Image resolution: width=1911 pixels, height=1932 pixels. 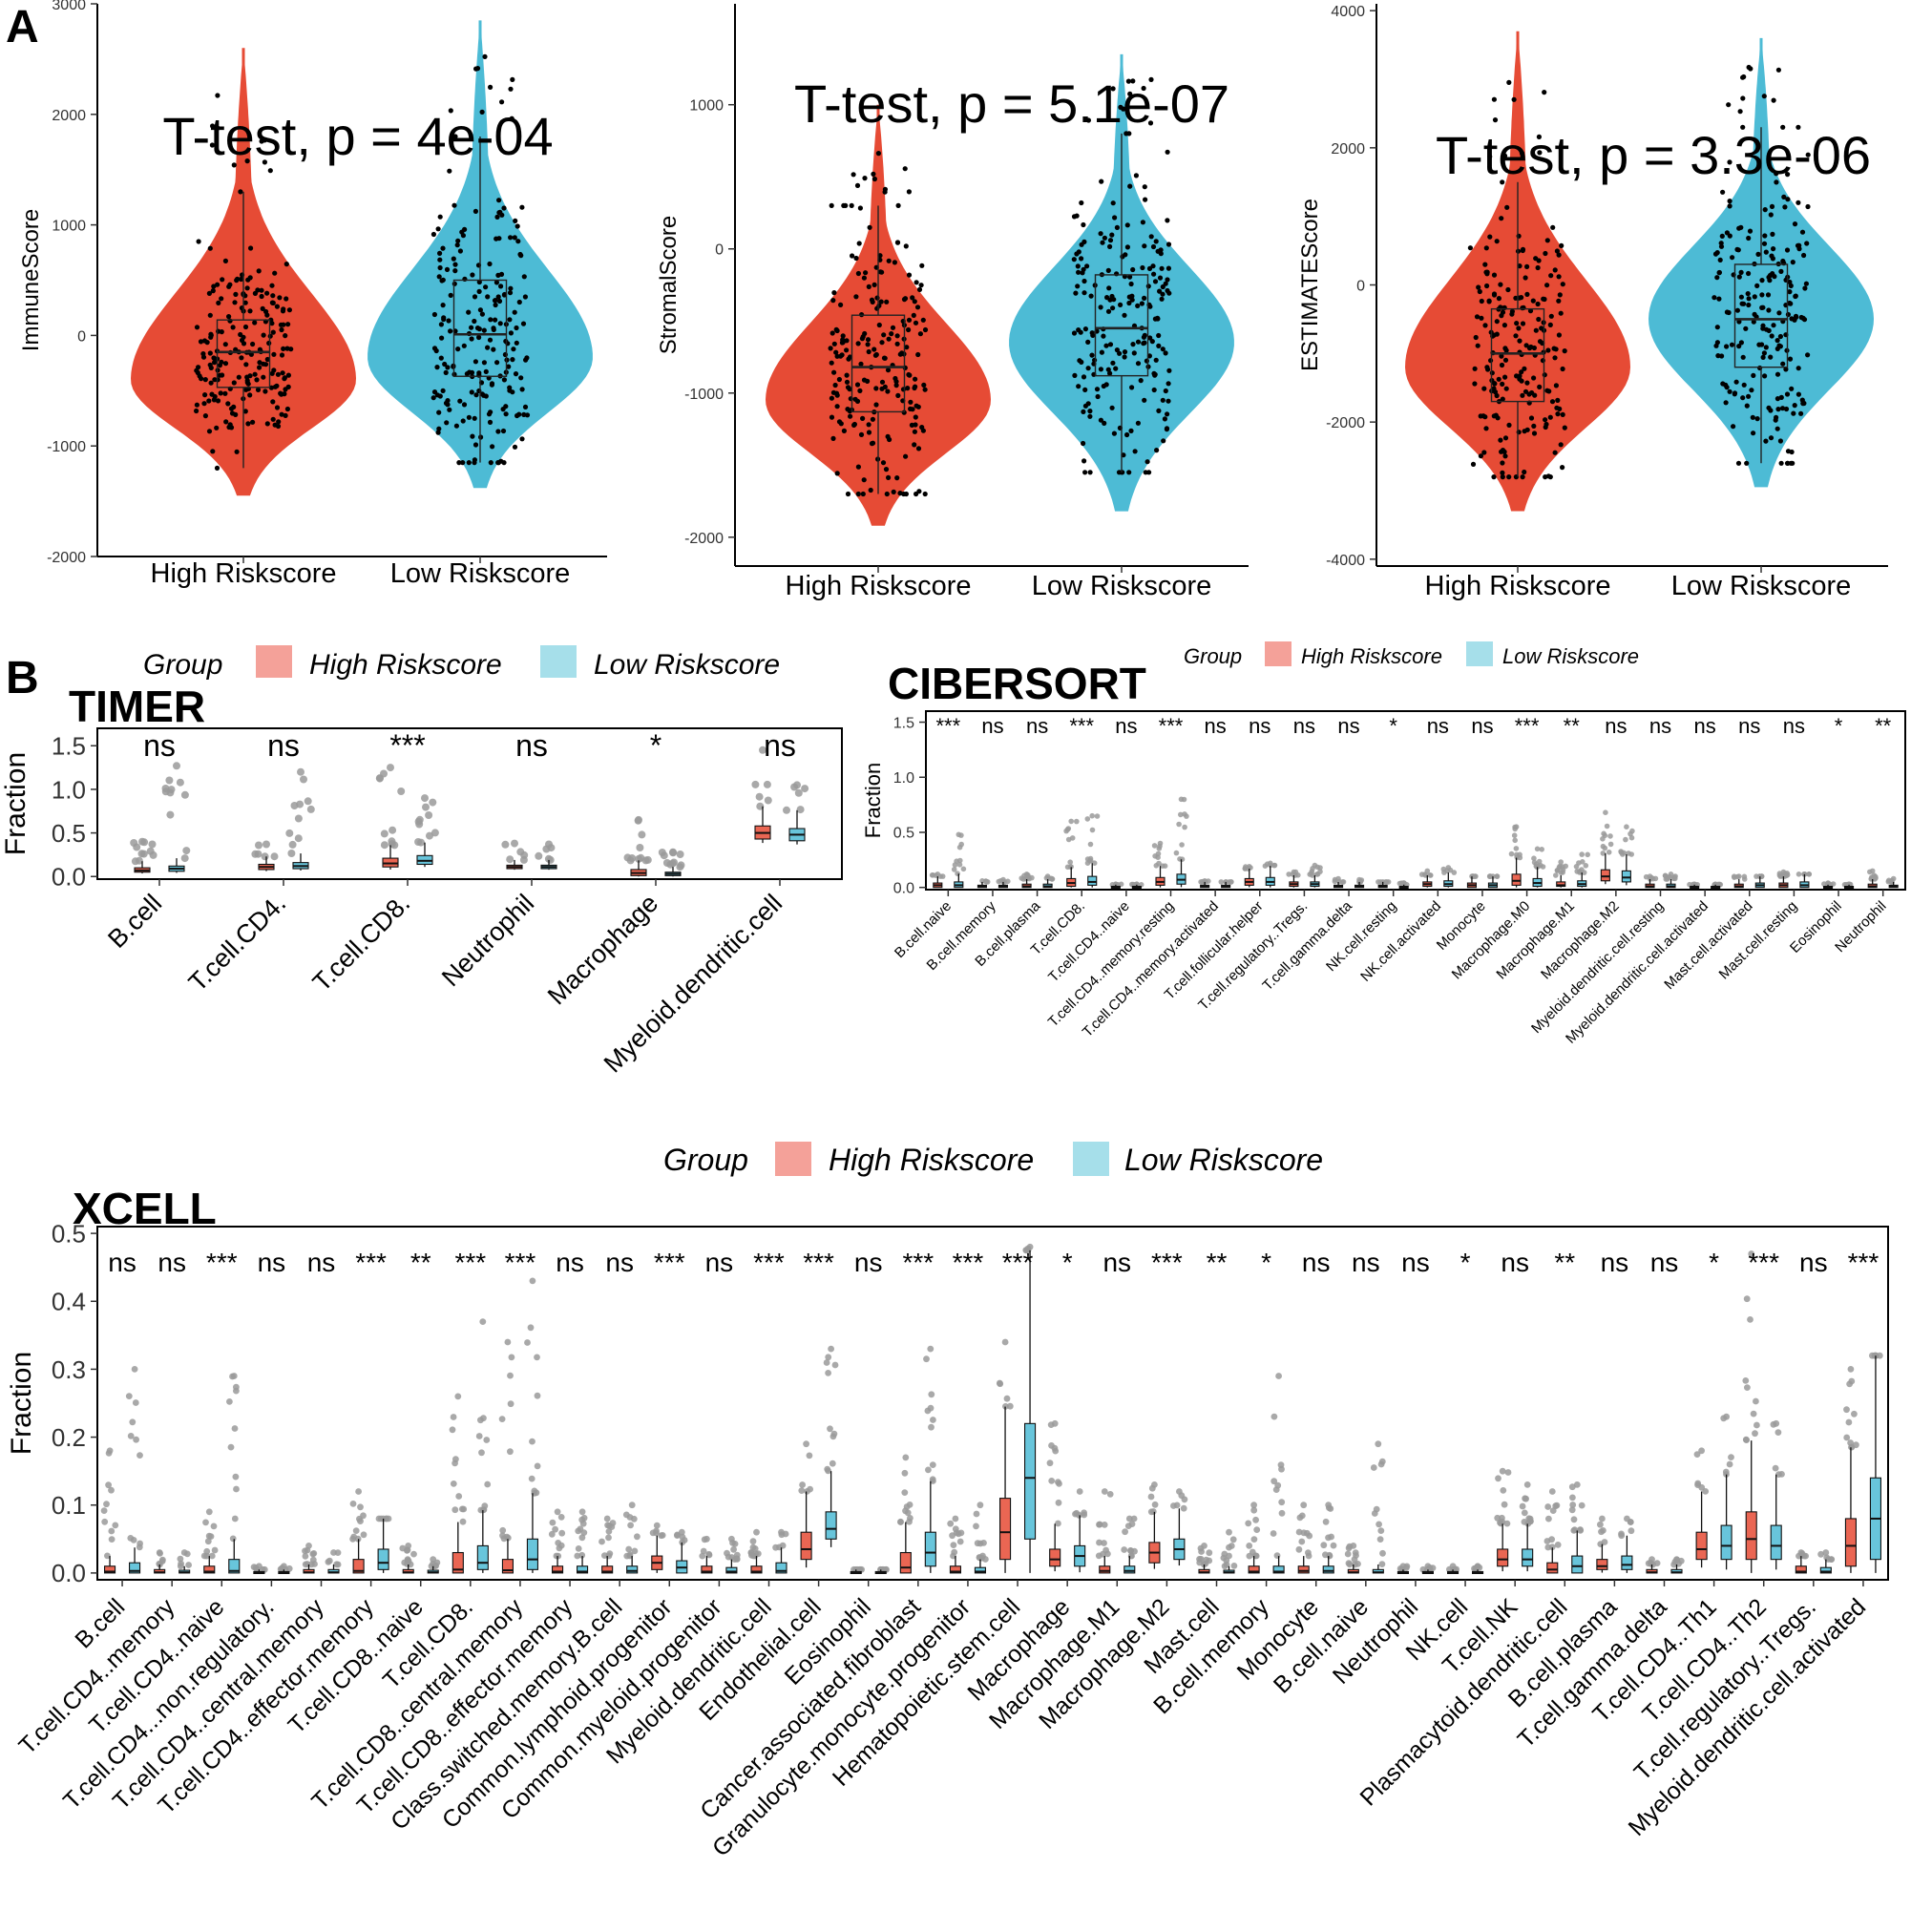 What do you see at coordinates (406, 665) in the screenshot?
I see `legend-label-high: High Riskscore` at bounding box center [406, 665].